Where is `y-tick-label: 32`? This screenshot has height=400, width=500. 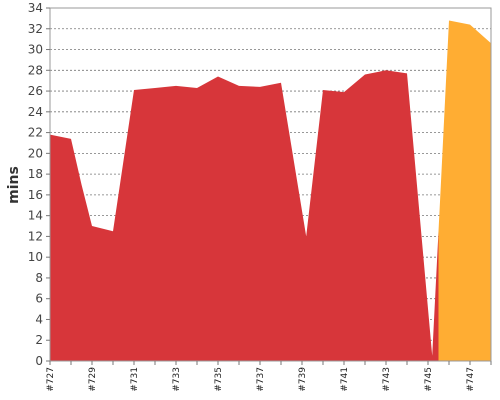 y-tick-label: 32 is located at coordinates (35, 29).